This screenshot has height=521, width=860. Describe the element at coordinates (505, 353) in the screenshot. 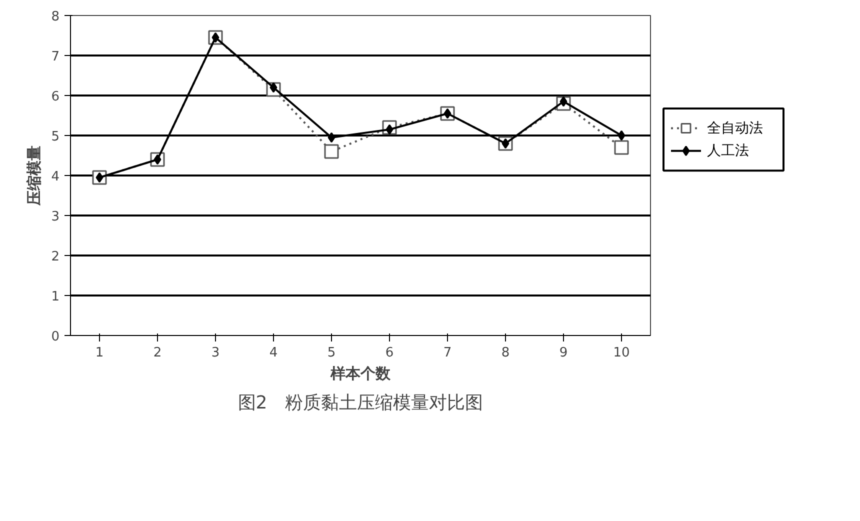

I see `x-tick-label: 8` at that location.